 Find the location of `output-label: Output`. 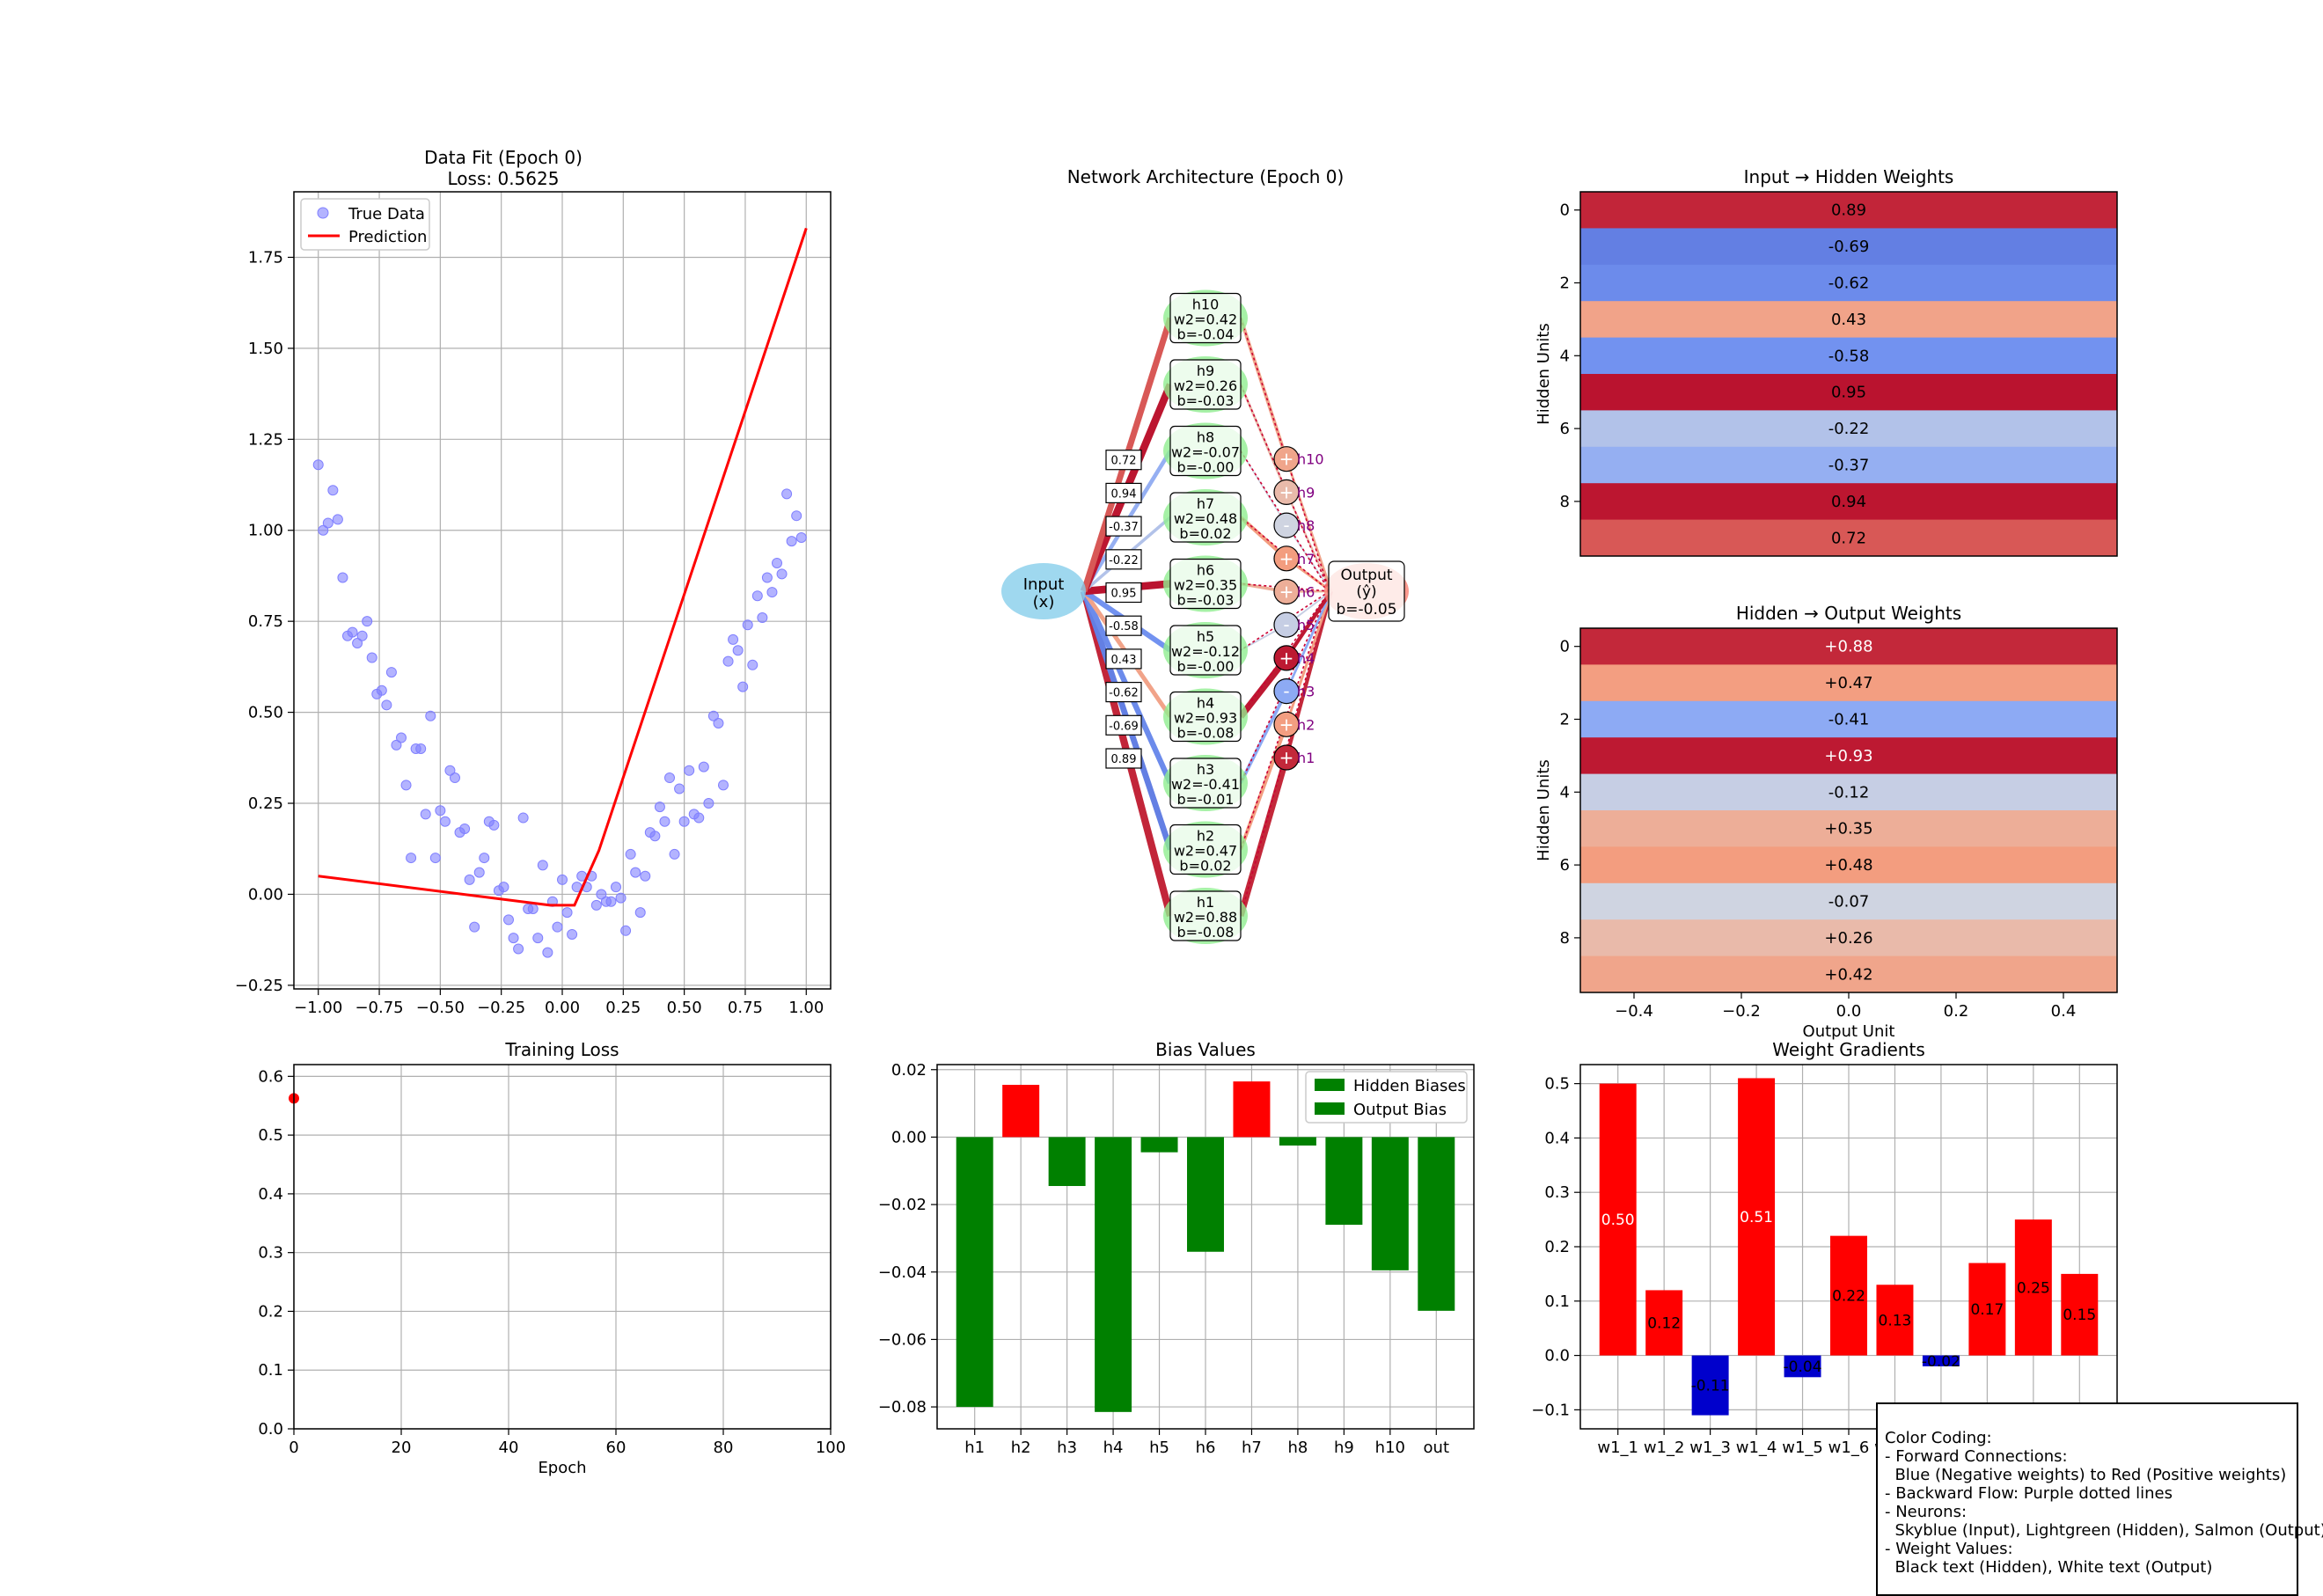

output-label: Output is located at coordinates (1366, 575).